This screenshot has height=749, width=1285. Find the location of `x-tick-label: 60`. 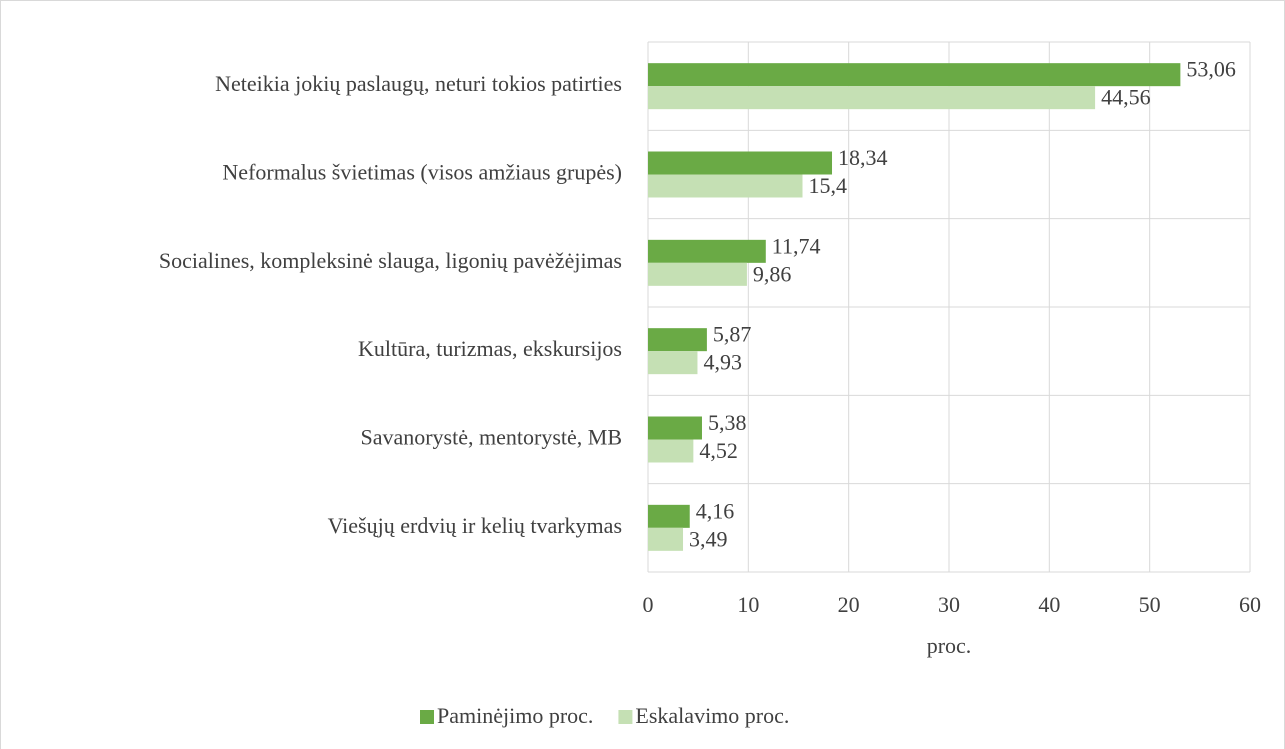

x-tick-label: 60 is located at coordinates (1250, 604).